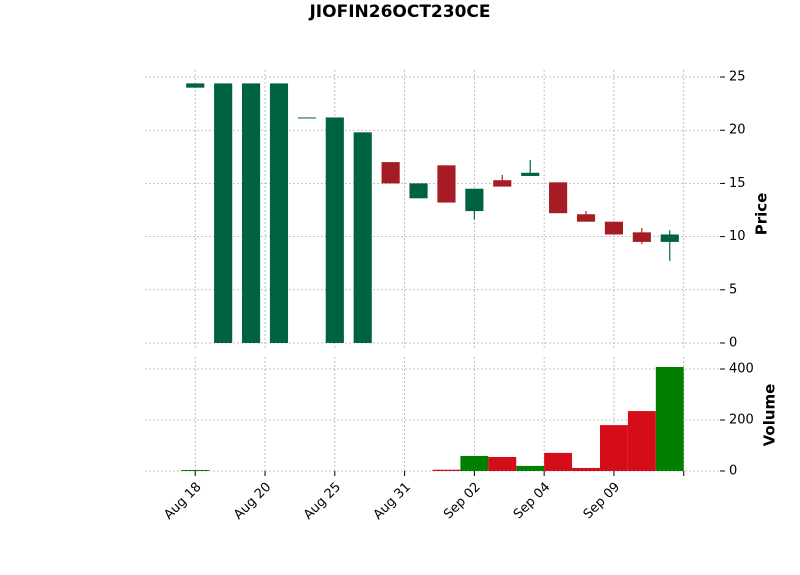 The height and width of the screenshot is (575, 800). What do you see at coordinates (733, 342) in the screenshot?
I see `y-tick-label: 0` at bounding box center [733, 342].